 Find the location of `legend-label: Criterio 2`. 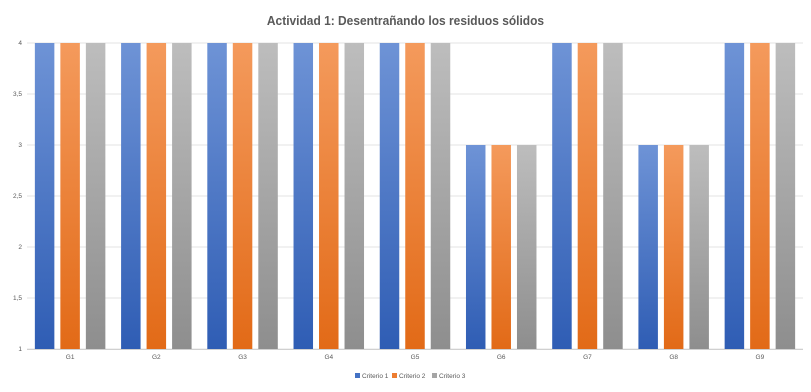

legend-label: Criterio 2 is located at coordinates (412, 376).